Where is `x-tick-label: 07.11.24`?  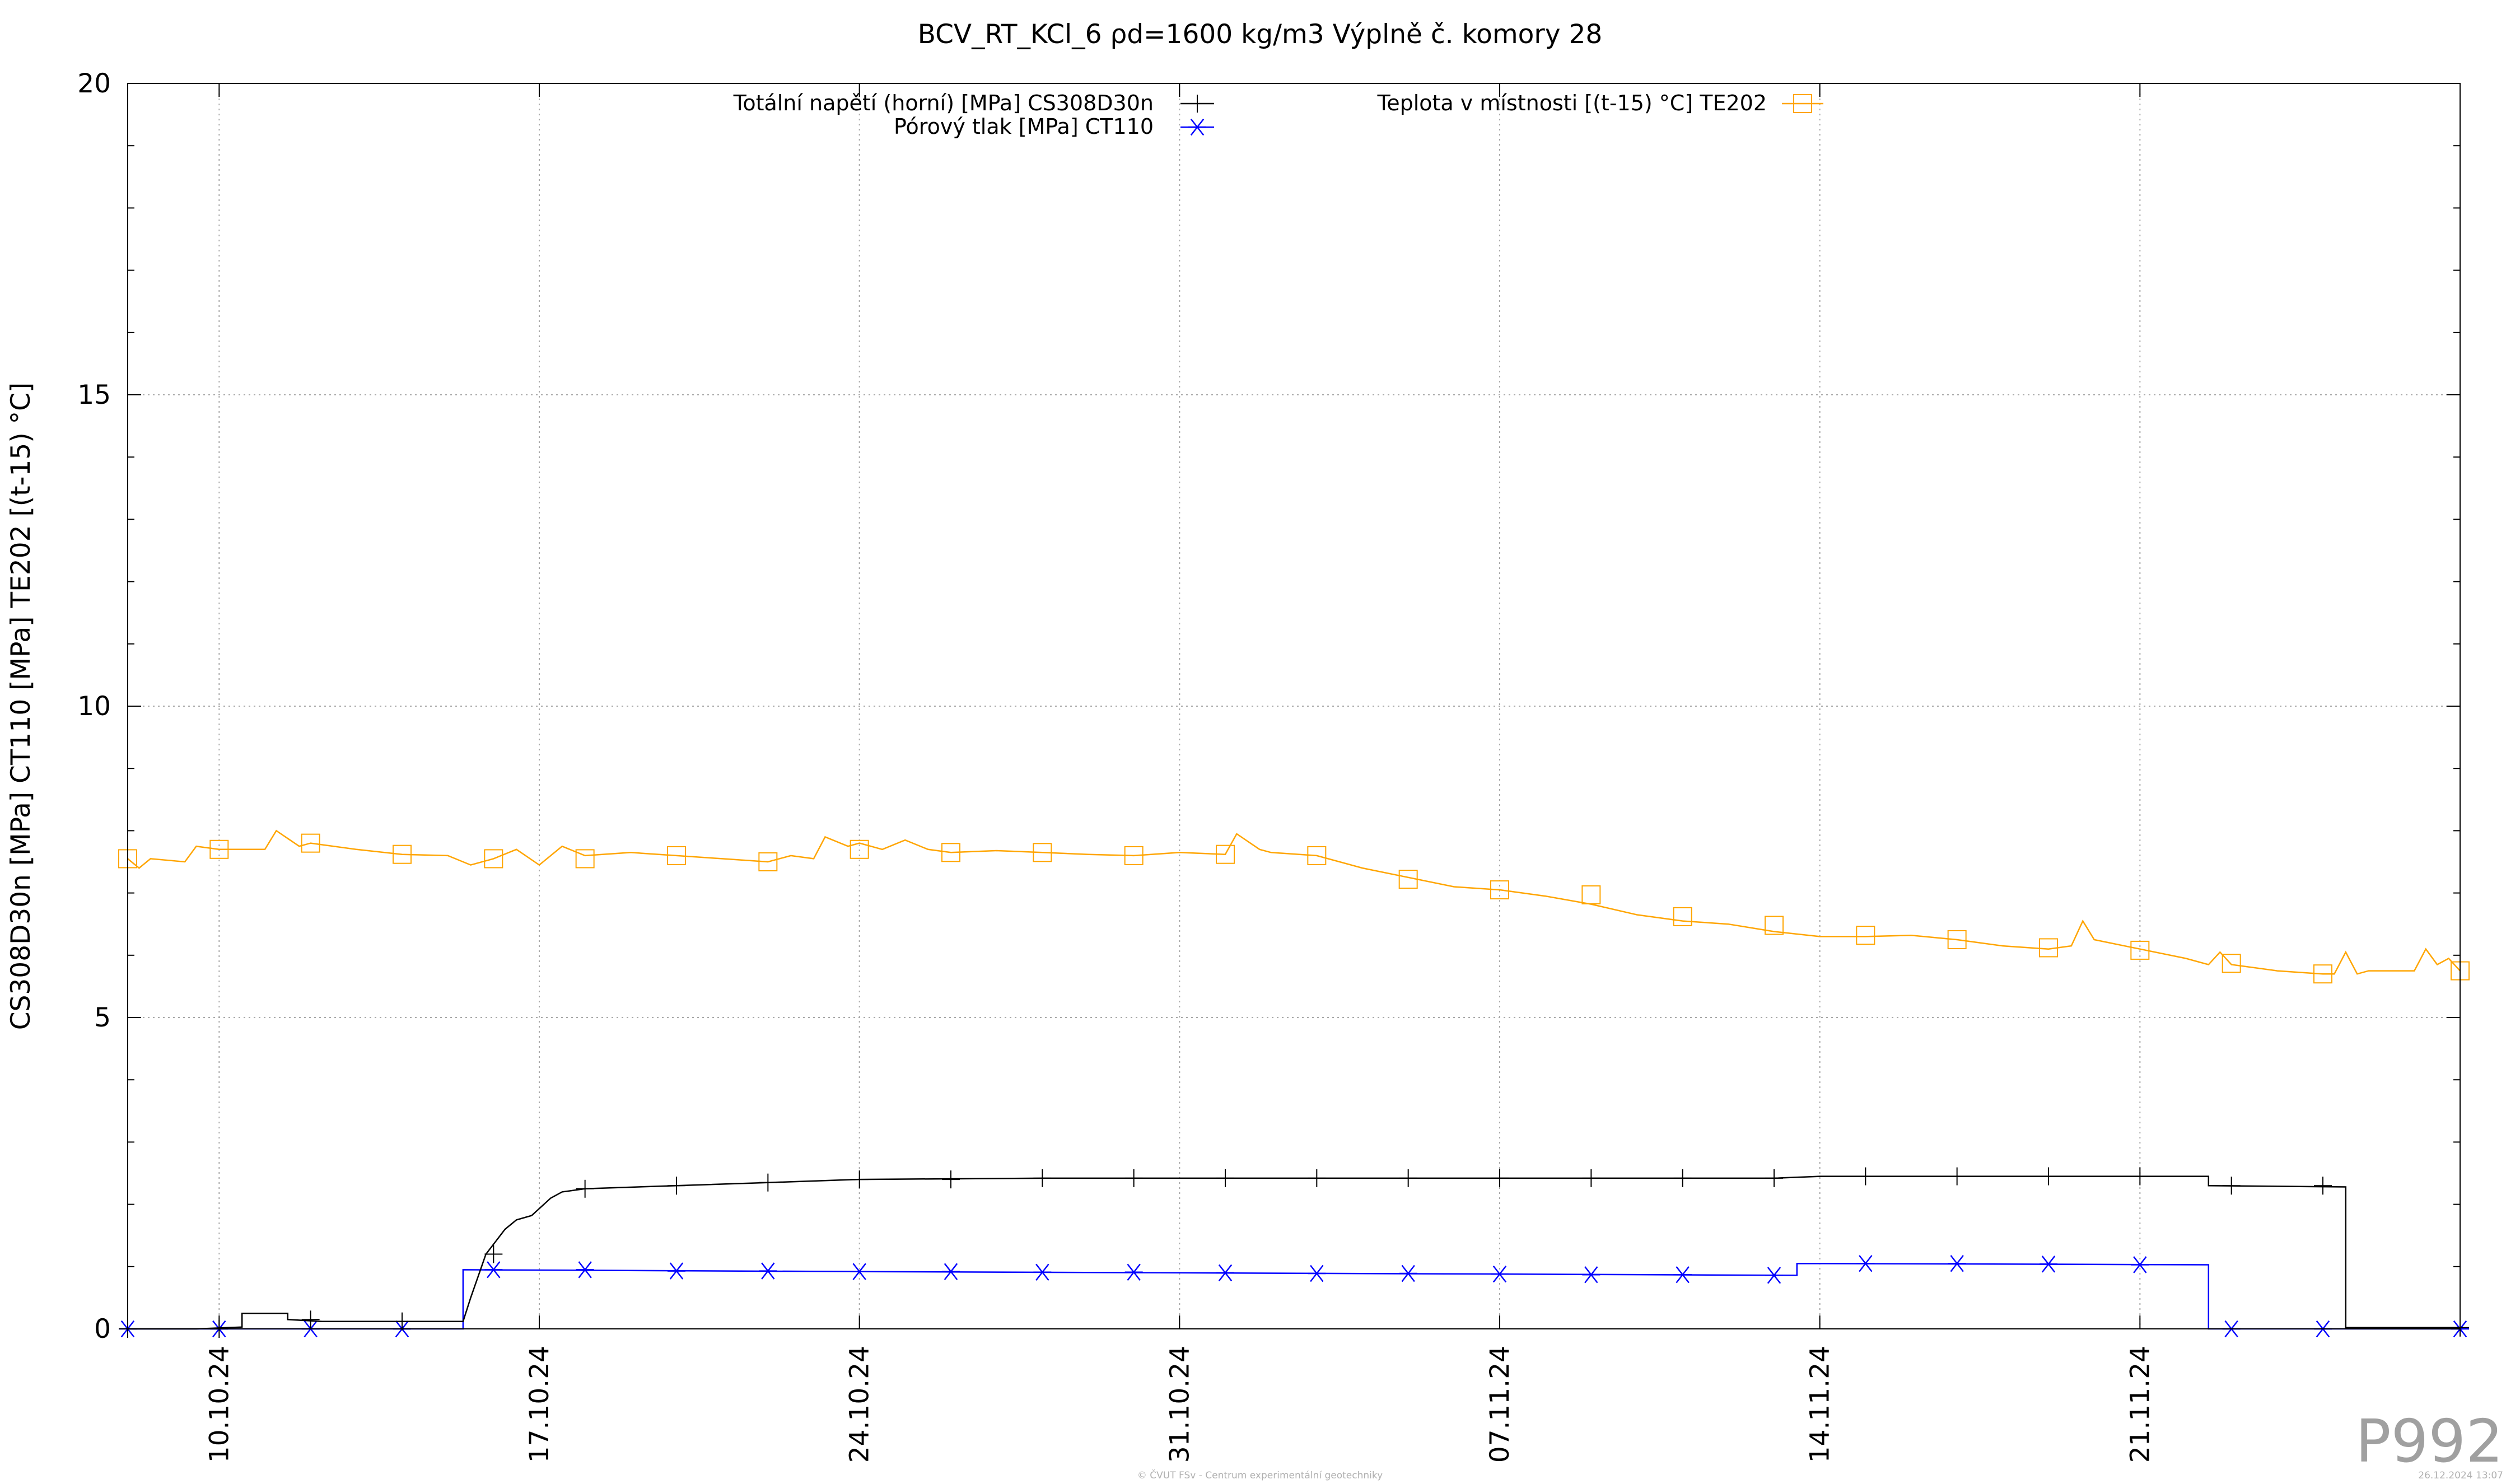
x-tick-label: 07.11.24 is located at coordinates (1500, 1404).